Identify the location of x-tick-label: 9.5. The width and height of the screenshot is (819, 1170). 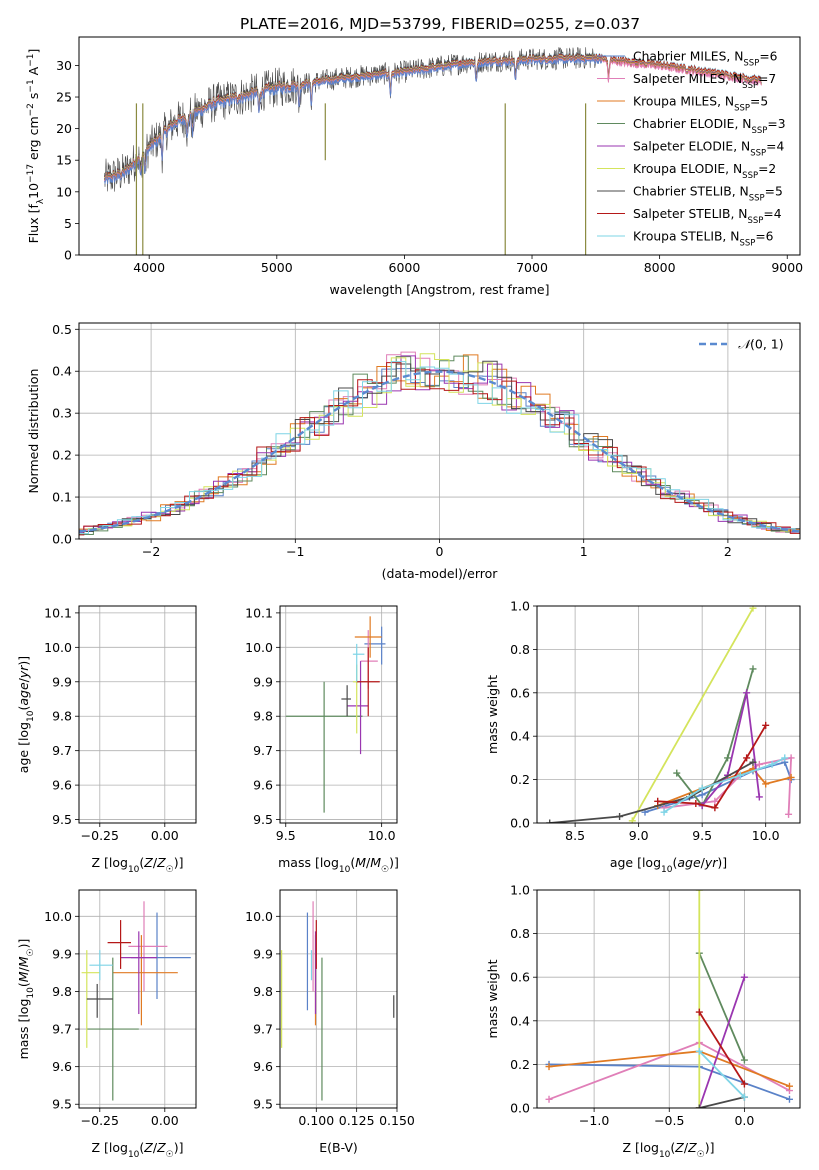
(702, 835).